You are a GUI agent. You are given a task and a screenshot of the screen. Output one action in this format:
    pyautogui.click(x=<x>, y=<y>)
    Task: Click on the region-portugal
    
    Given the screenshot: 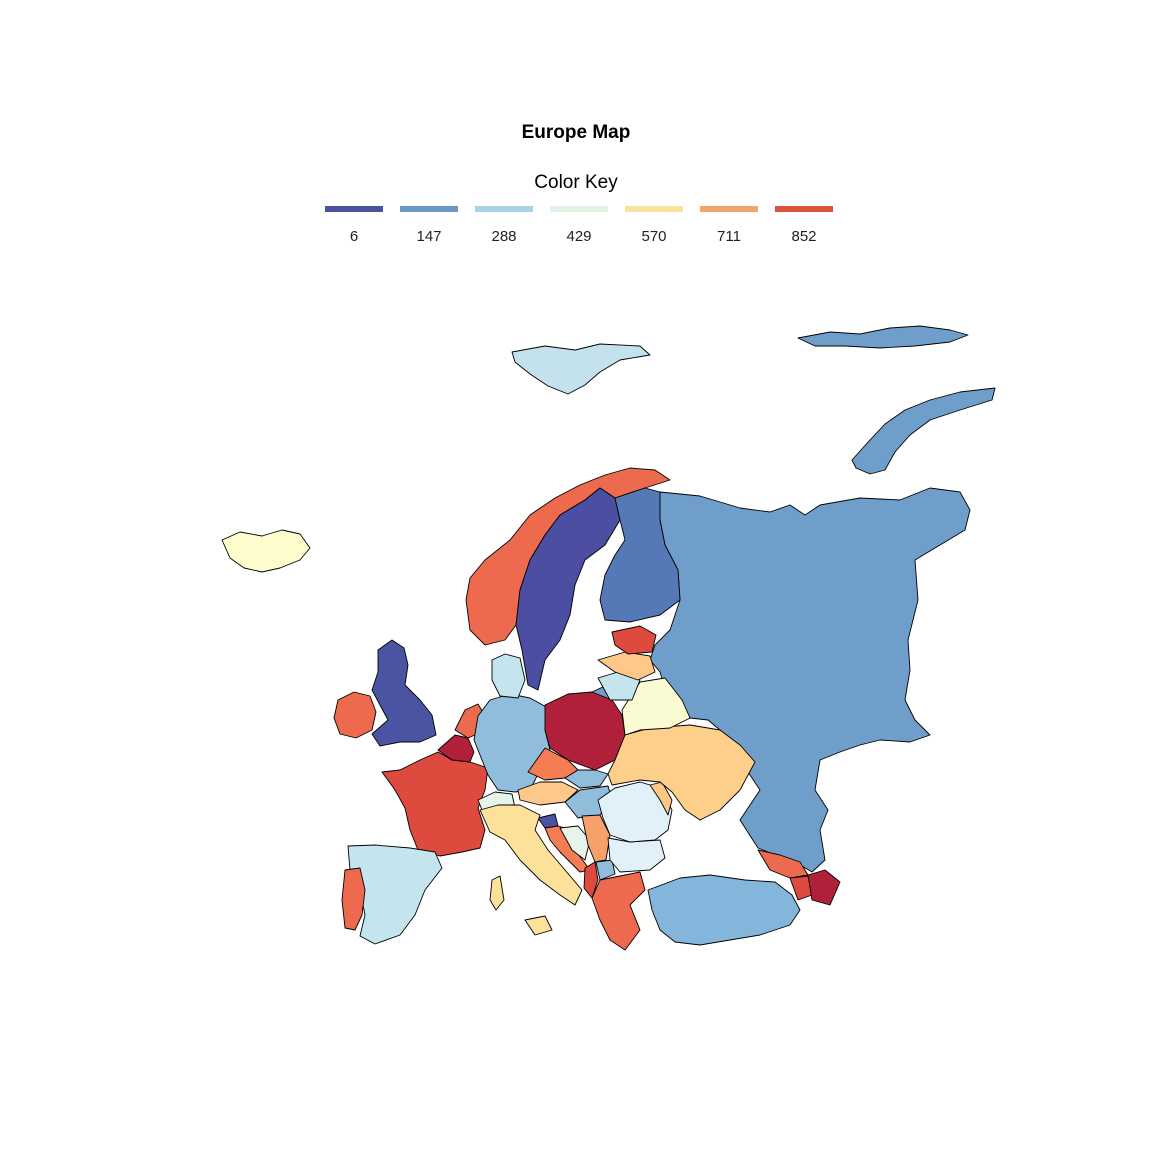 What is the action you would take?
    pyautogui.click(x=353, y=899)
    